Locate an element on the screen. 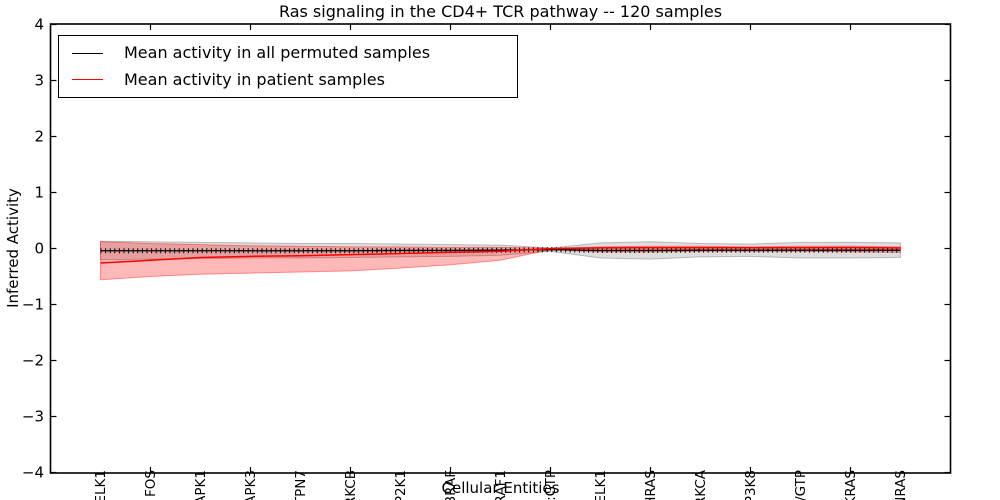 Image resolution: width=1000 pixels, height=500 pixels. x-category-label: PRKCB is located at coordinates (351, 485).